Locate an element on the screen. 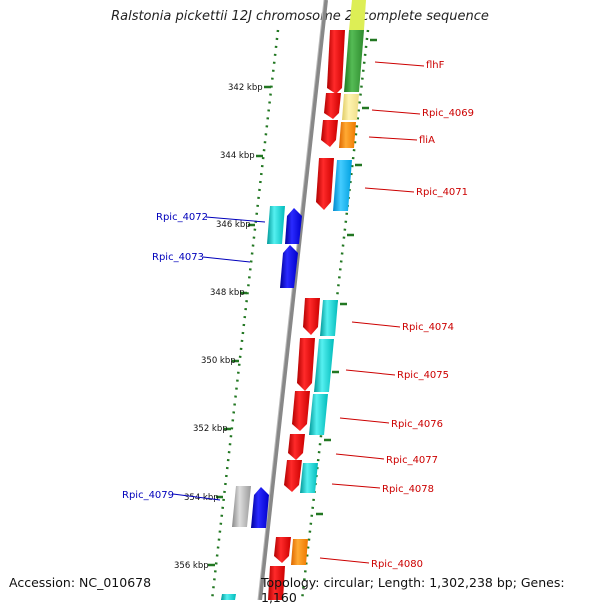 Image resolution: width=600 pixels, height=605 pixels. accession-label: Accession: NC_010678 is located at coordinates (80, 582).